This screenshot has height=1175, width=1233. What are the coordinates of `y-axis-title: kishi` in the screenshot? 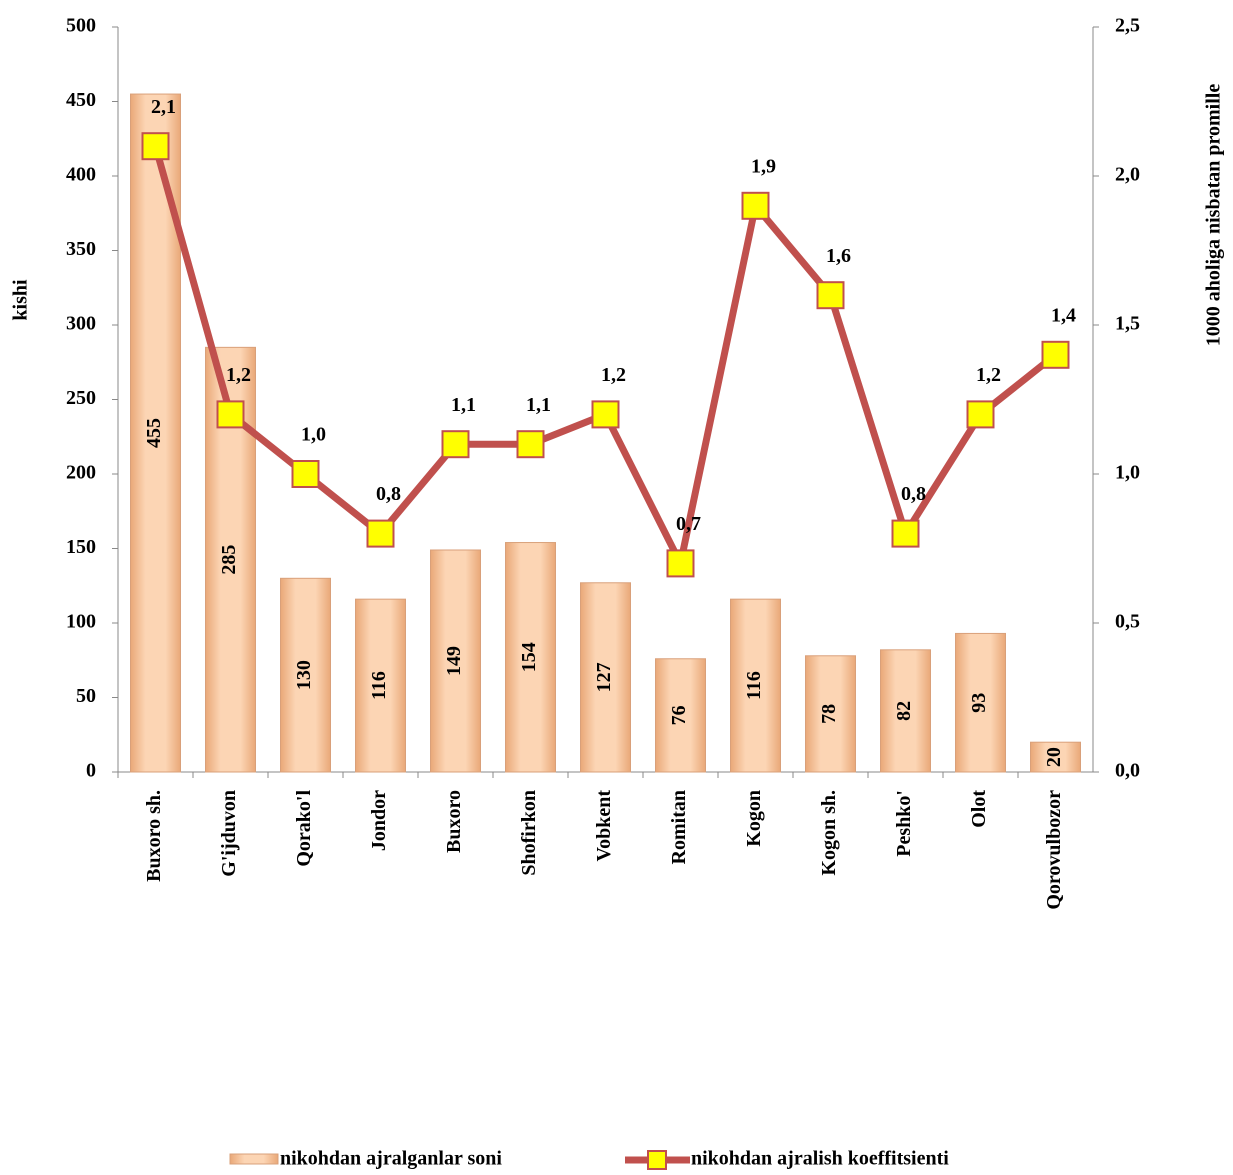 It's located at (21, 300).